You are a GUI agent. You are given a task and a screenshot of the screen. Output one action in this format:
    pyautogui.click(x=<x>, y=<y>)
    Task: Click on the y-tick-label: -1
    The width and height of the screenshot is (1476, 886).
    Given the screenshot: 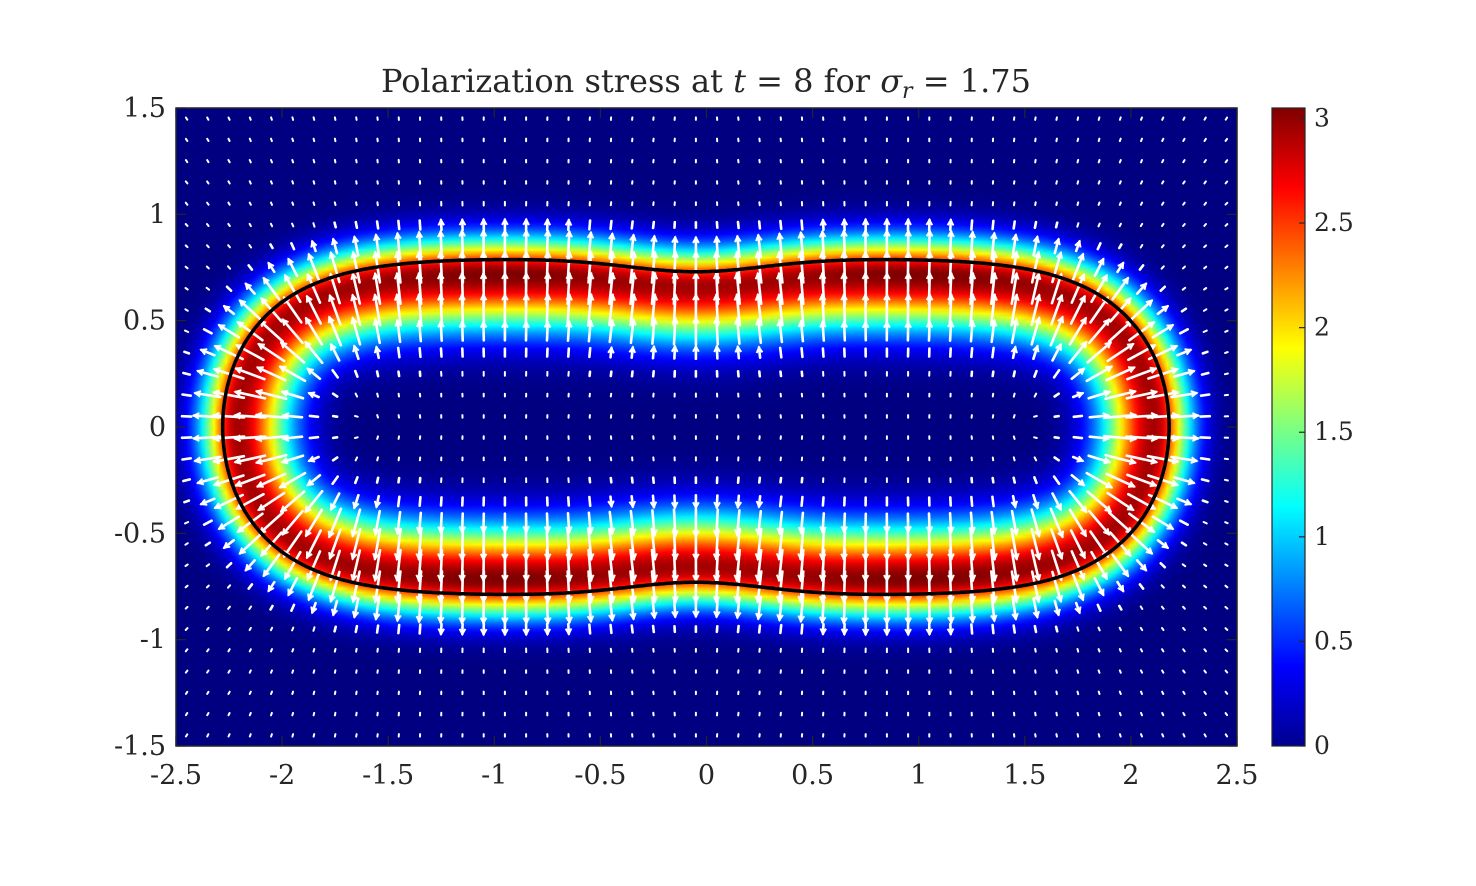 What is the action you would take?
    pyautogui.click(x=153, y=640)
    